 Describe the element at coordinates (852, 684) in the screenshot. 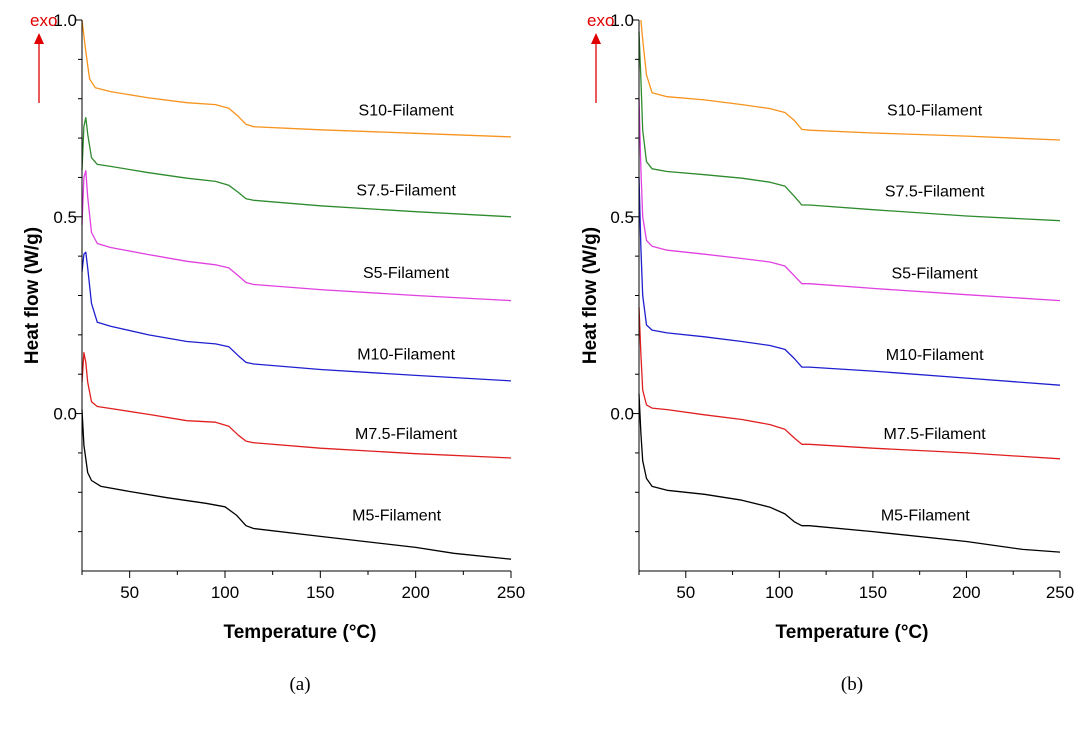

I see `panel-label: (b)` at that location.